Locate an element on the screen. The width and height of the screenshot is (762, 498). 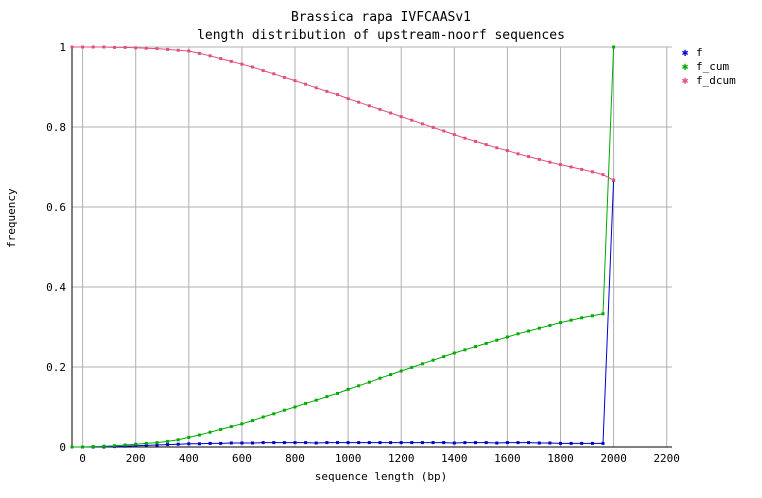
y-tick-label: 1 is located at coordinates (62, 47).